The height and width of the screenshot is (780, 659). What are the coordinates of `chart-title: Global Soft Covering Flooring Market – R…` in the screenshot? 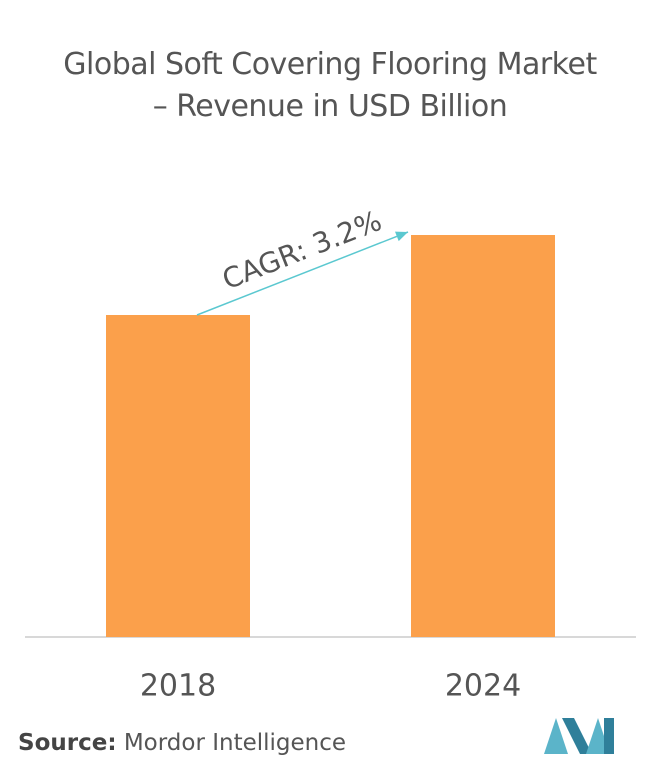 It's located at (330, 85).